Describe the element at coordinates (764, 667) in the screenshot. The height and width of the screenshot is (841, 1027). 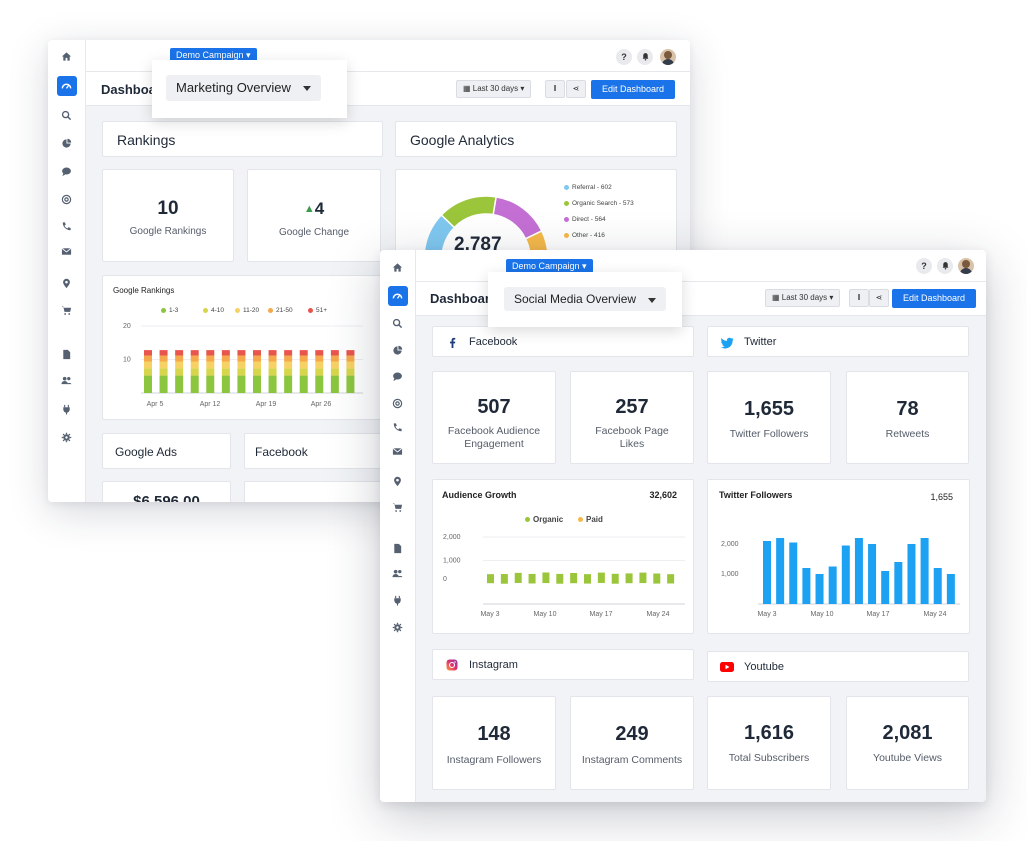
I see `youtube-title: Youtube` at that location.